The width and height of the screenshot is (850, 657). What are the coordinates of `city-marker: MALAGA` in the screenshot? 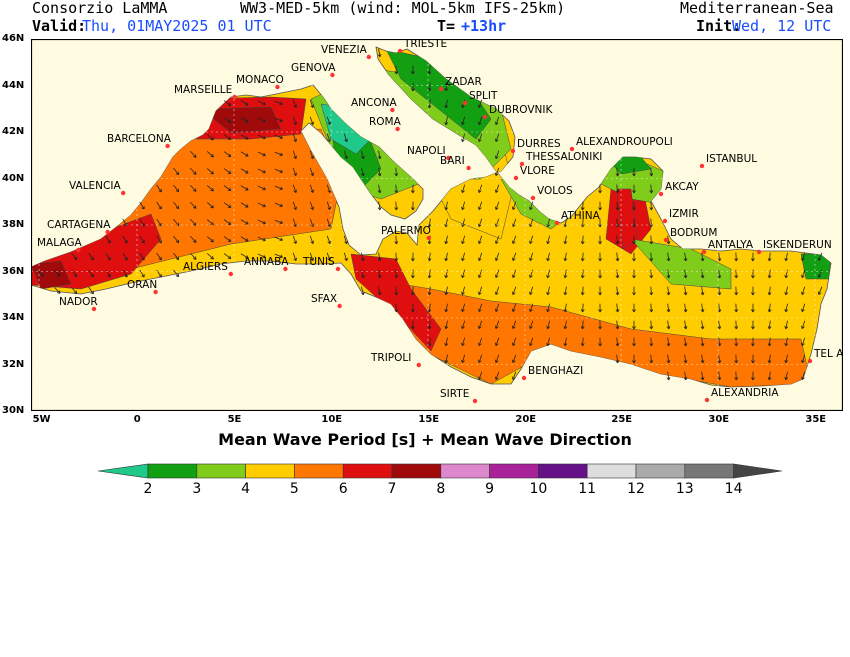 It's located at (59, 245).